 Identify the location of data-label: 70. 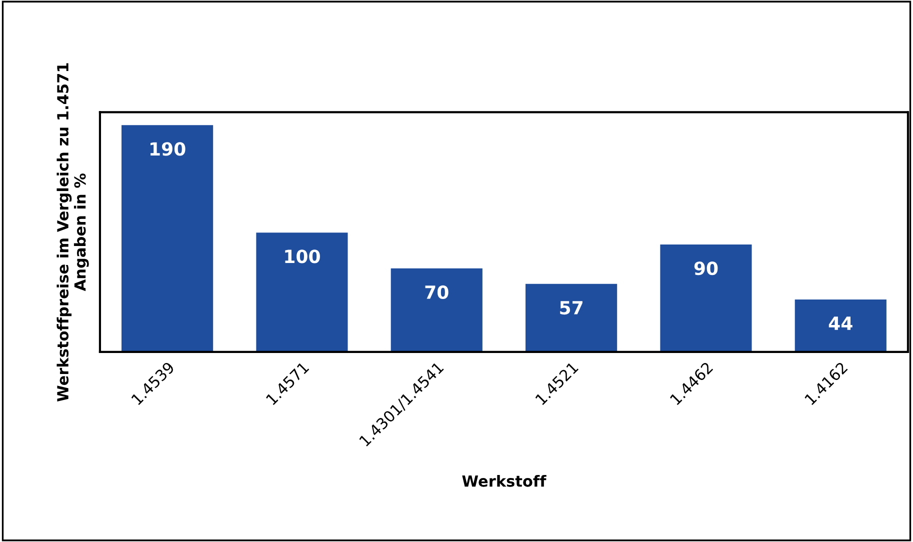
(436, 292).